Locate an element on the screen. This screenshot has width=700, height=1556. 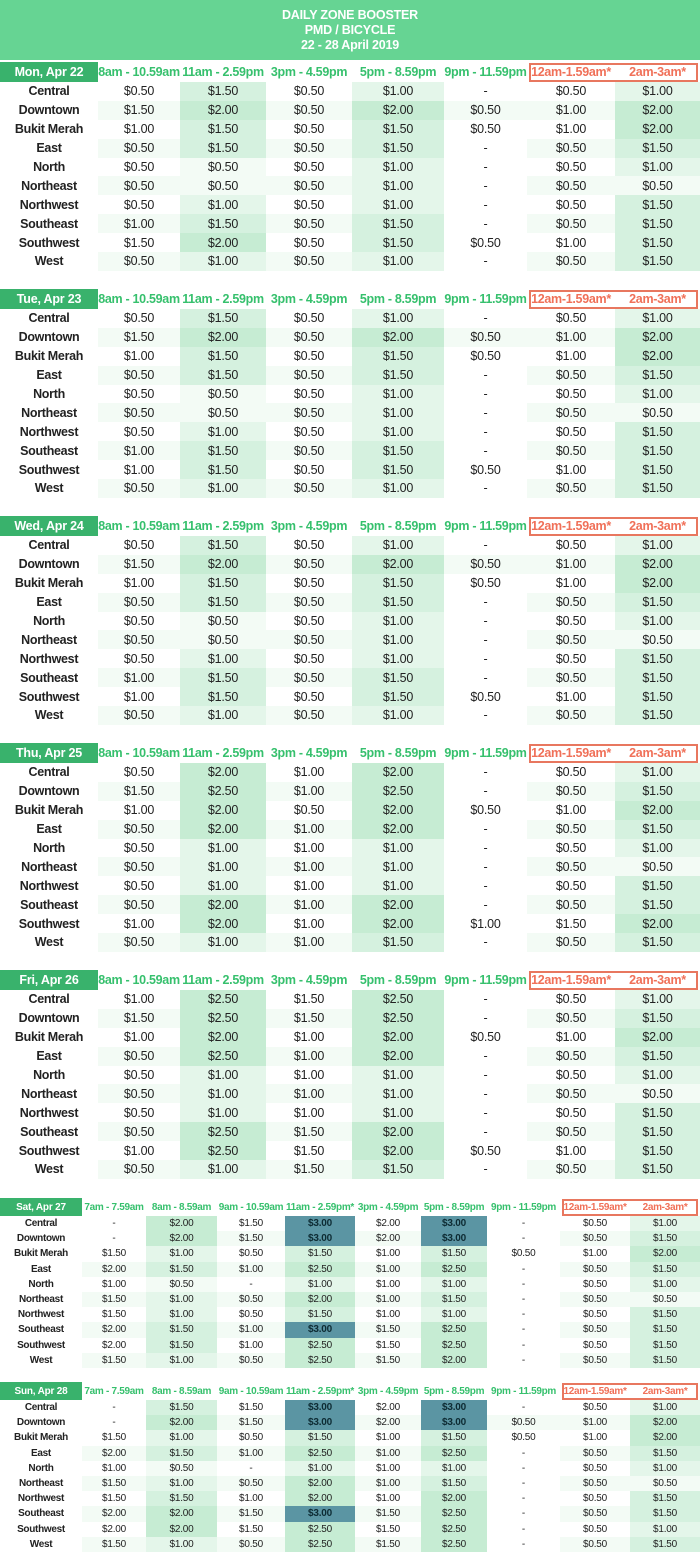
zone-label: Southwest is located at coordinates (49, 923).